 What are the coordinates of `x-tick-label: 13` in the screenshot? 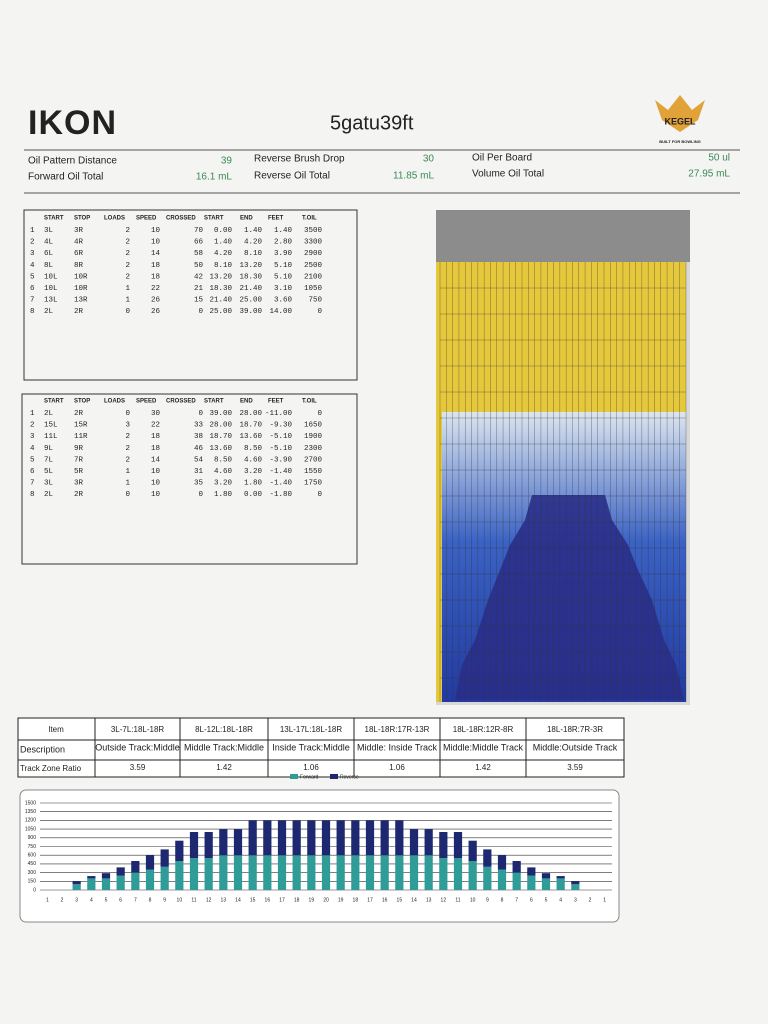 It's located at (224, 900).